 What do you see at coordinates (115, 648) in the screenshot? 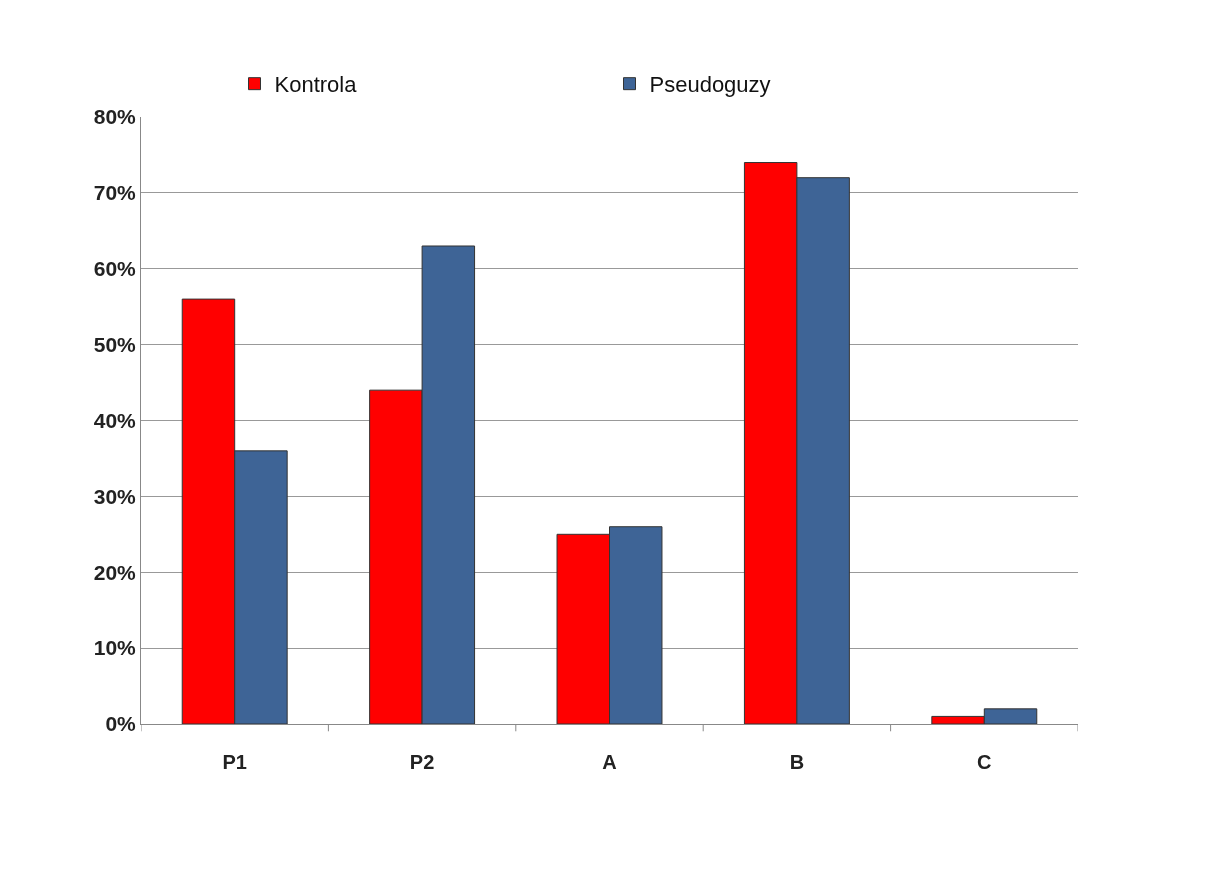
I see `y-tick-label: 10%` at bounding box center [115, 648].